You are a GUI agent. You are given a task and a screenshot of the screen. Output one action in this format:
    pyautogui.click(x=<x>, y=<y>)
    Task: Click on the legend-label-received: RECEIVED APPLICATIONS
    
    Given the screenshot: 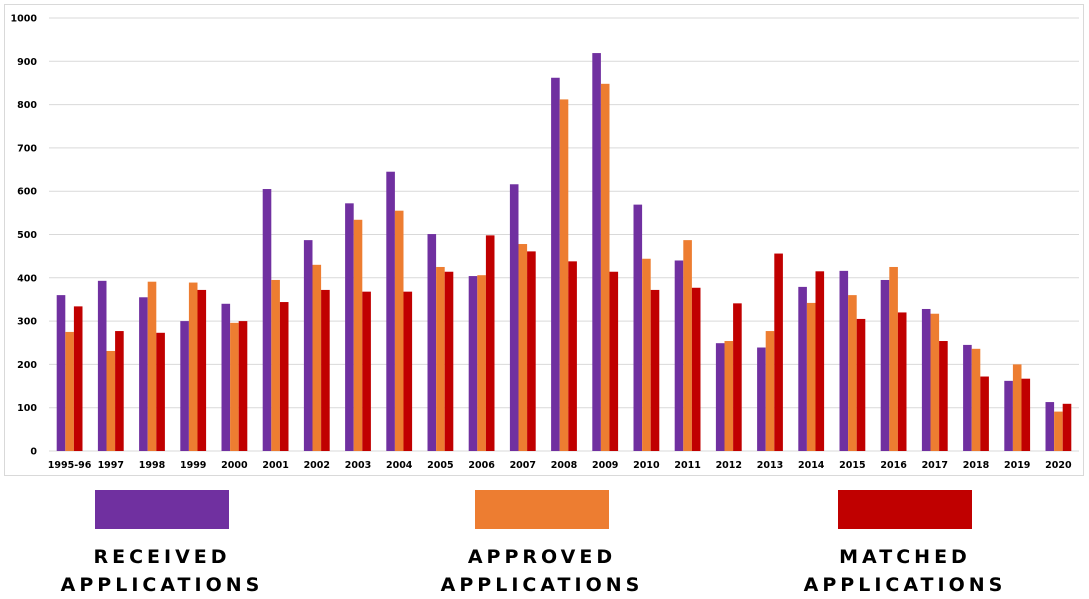 What is the action you would take?
    pyautogui.click(x=162, y=571)
    